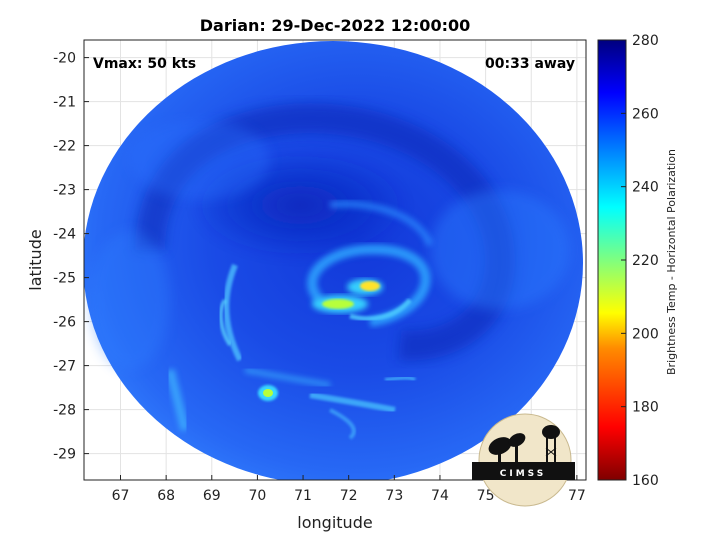  I want to click on y-tick-label: -25, so click(64, 279).